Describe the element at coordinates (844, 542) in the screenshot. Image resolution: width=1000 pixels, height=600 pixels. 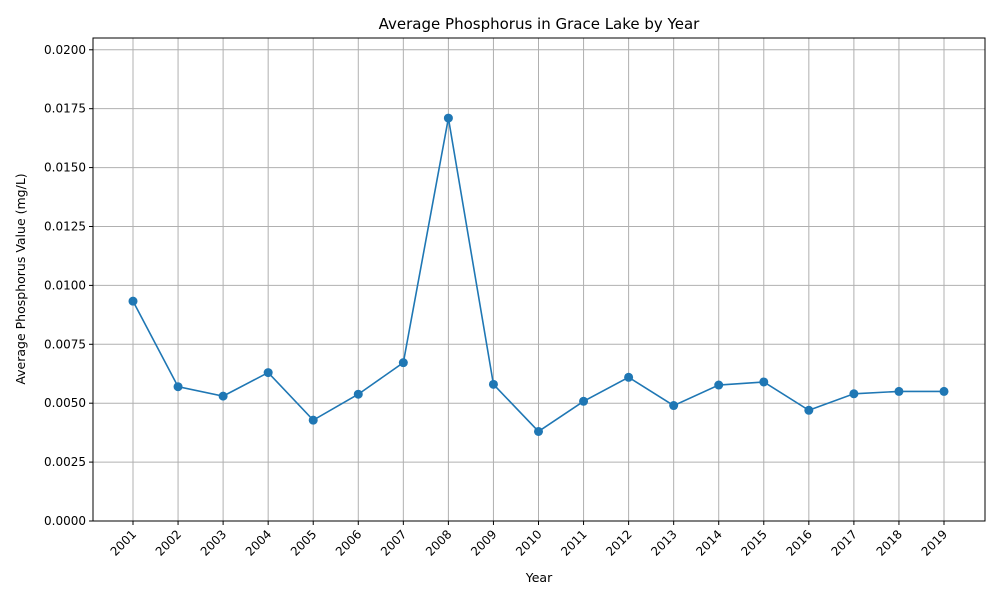
I see `x-tick-label: 2017` at that location.